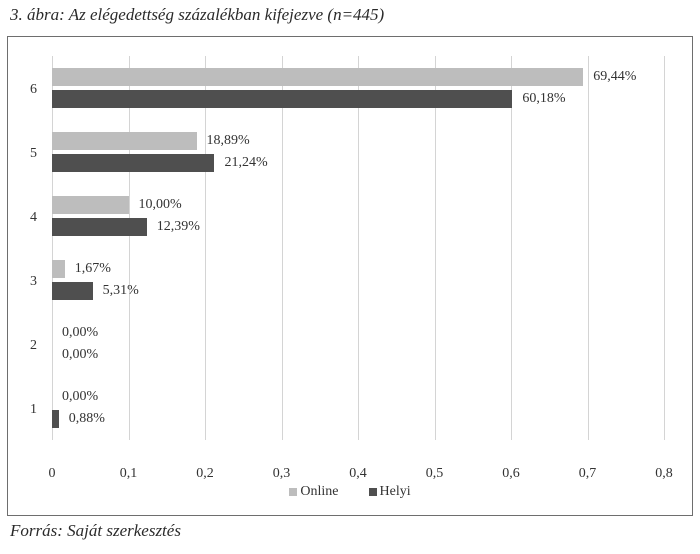  I want to click on y-category-label: 4, so click(33, 217).